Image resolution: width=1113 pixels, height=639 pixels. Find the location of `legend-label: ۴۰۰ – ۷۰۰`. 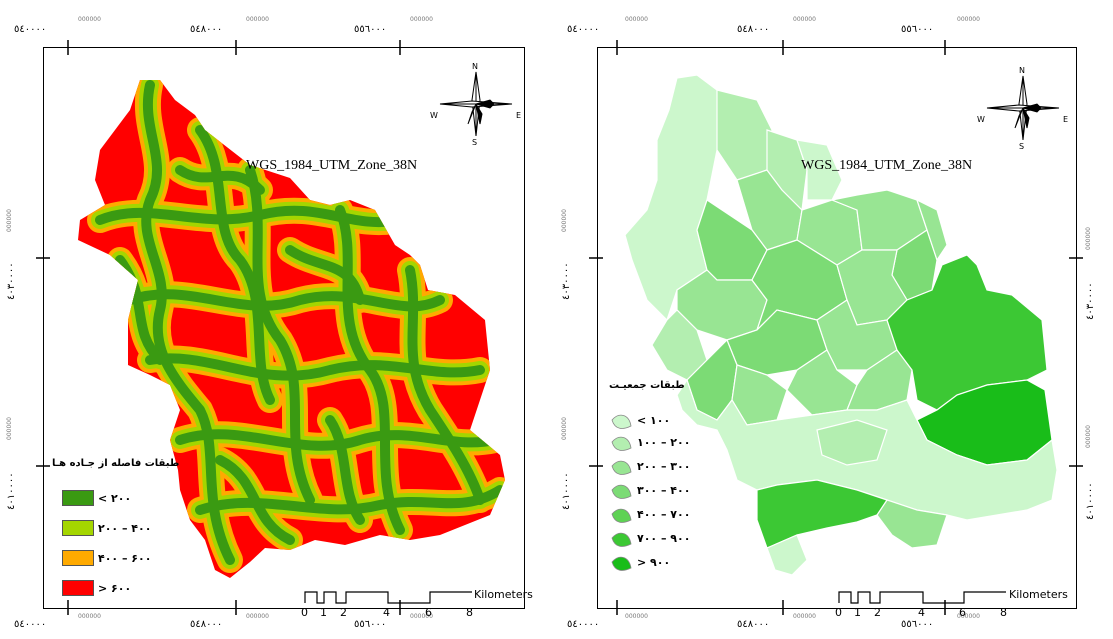

legend-label: ۴۰۰ – ۷۰۰ is located at coordinates (664, 514).